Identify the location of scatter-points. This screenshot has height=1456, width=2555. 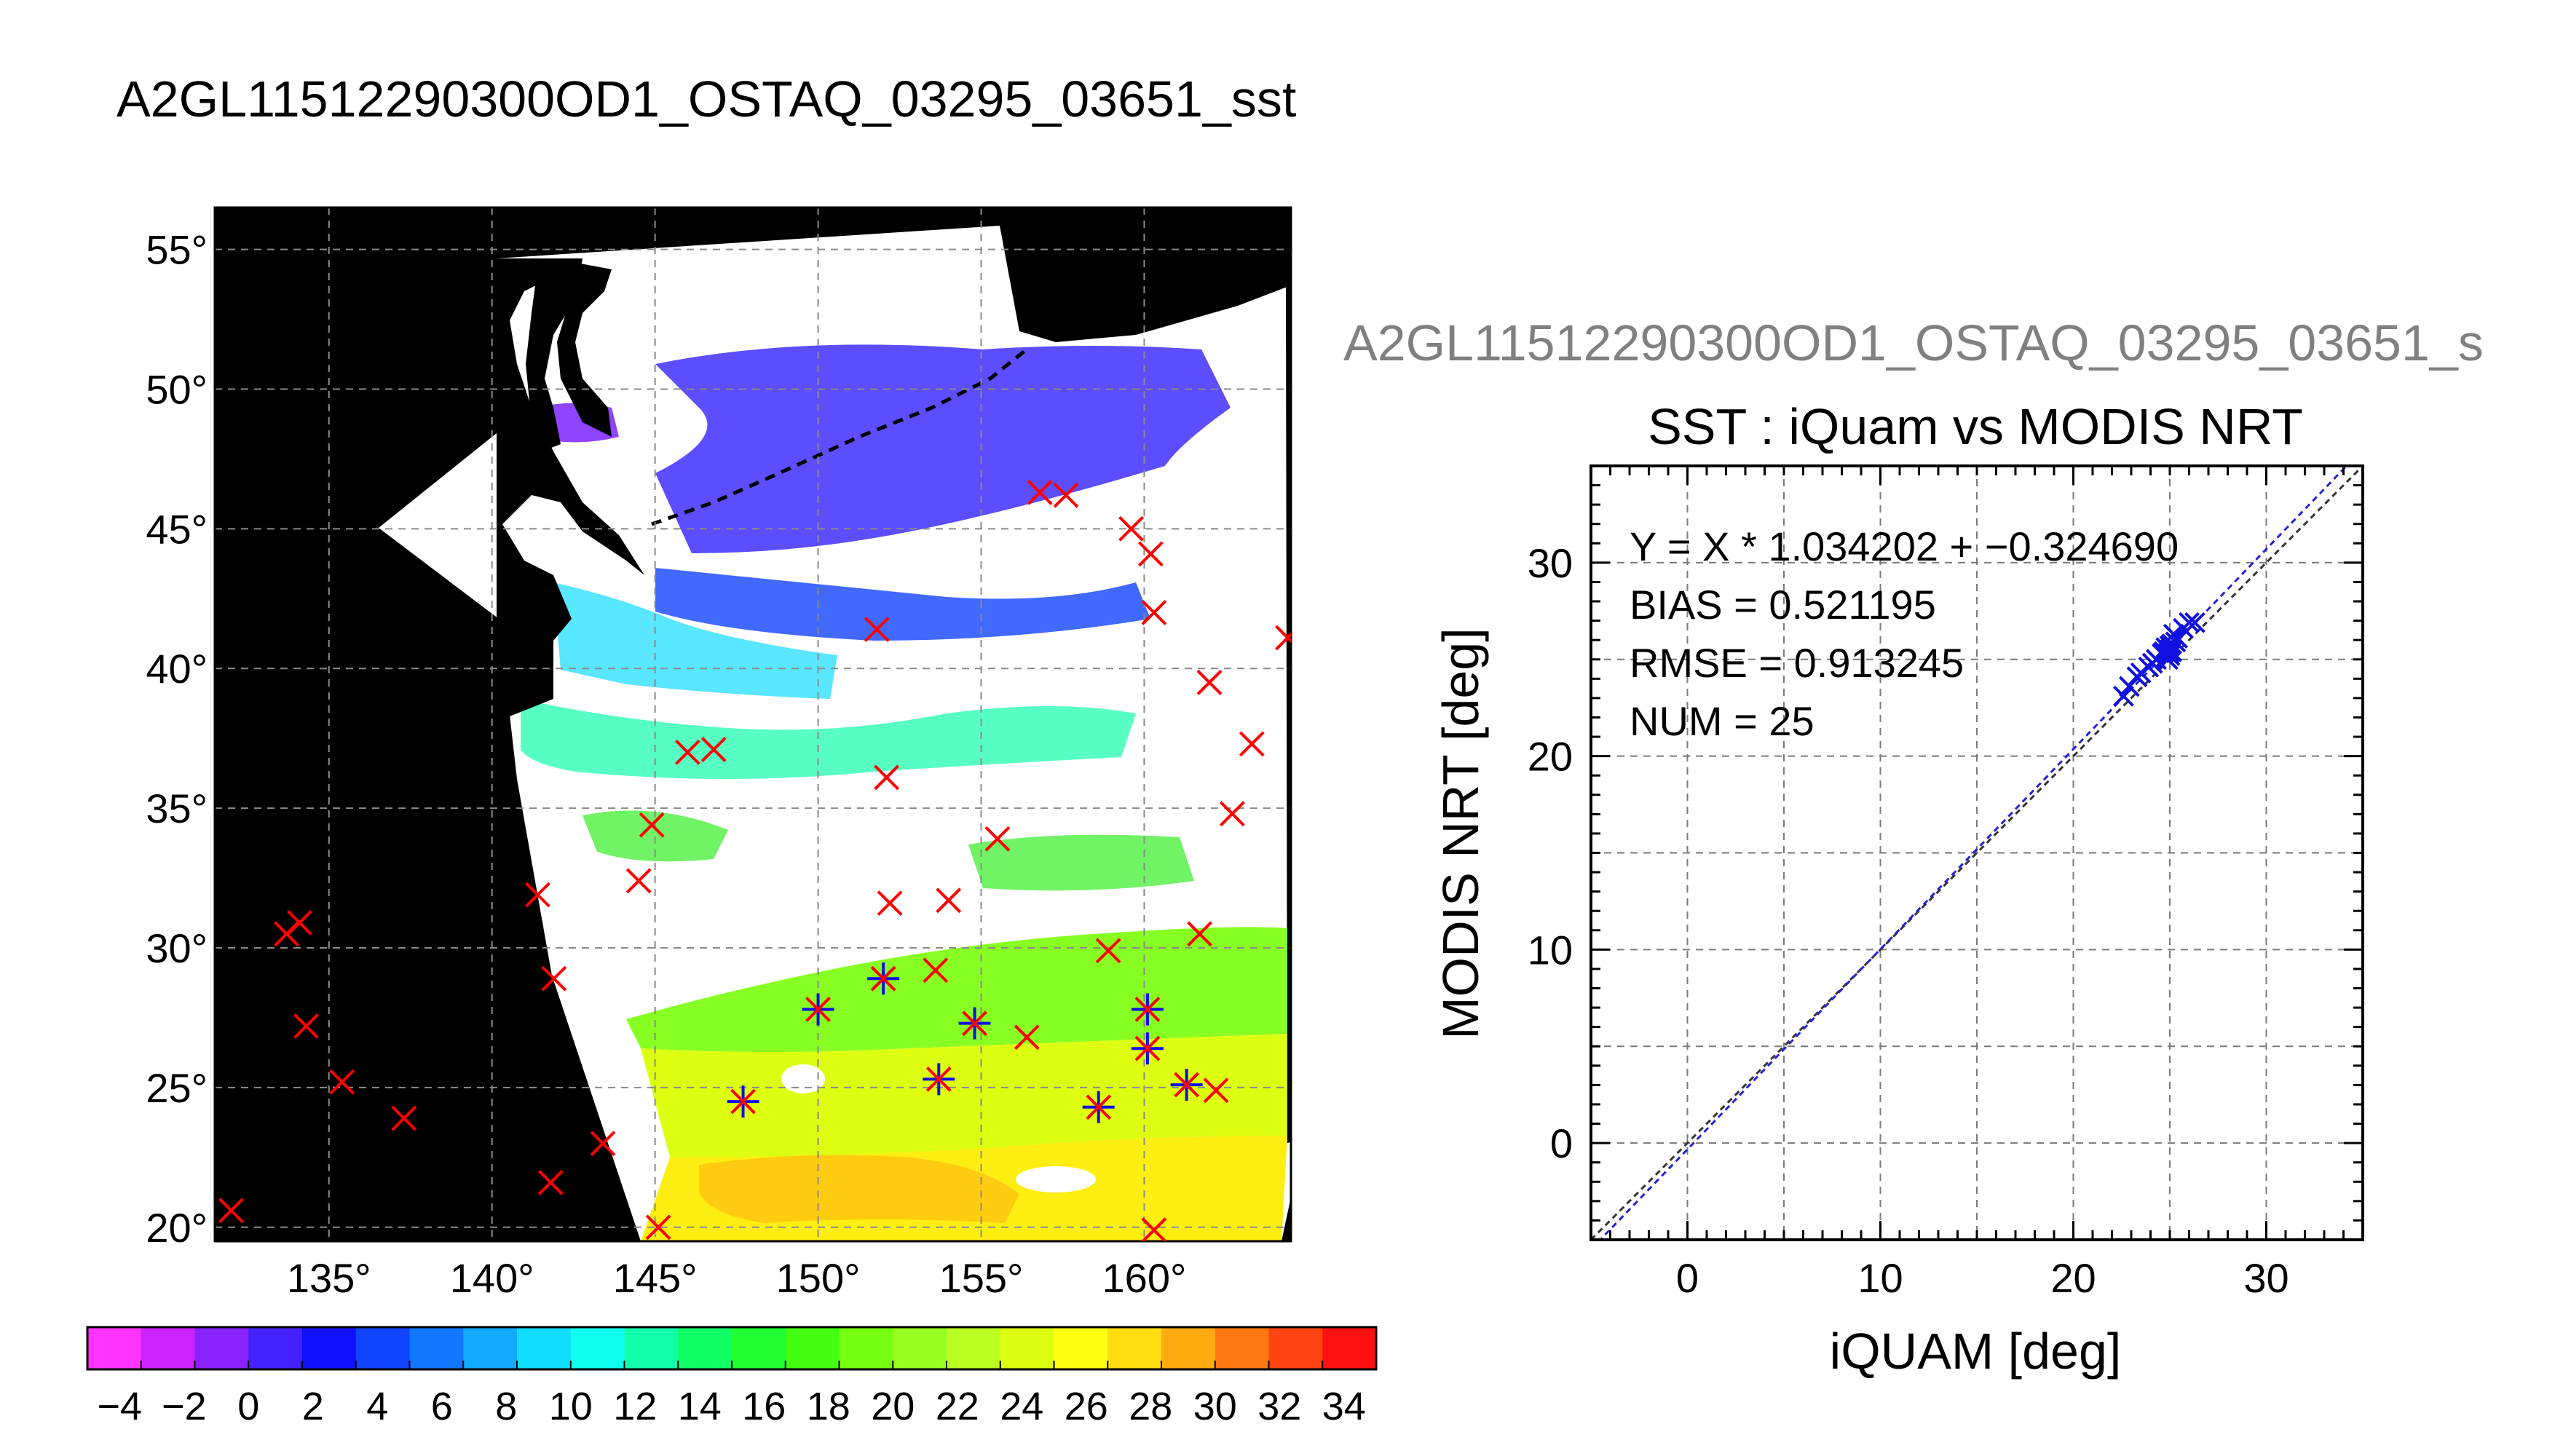
(2158, 659).